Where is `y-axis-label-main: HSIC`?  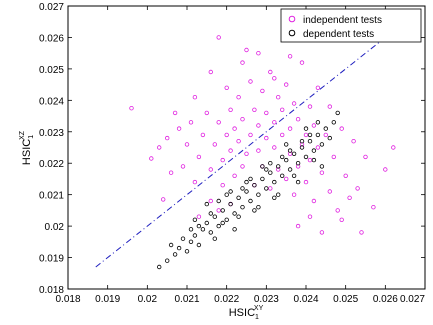 y-axis-label-main: HSIC is located at coordinates (27, 152).